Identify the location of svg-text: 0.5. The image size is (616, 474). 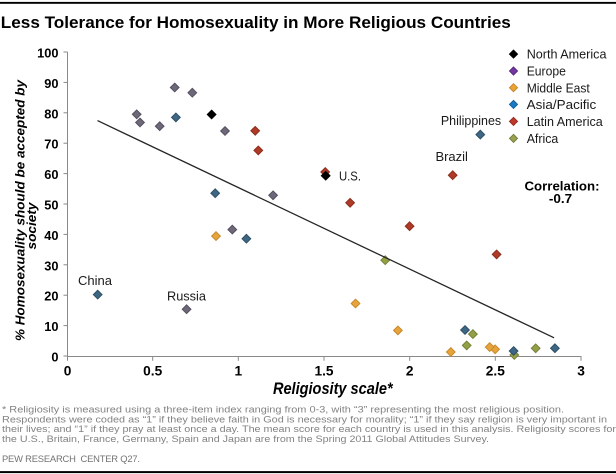
(152, 371).